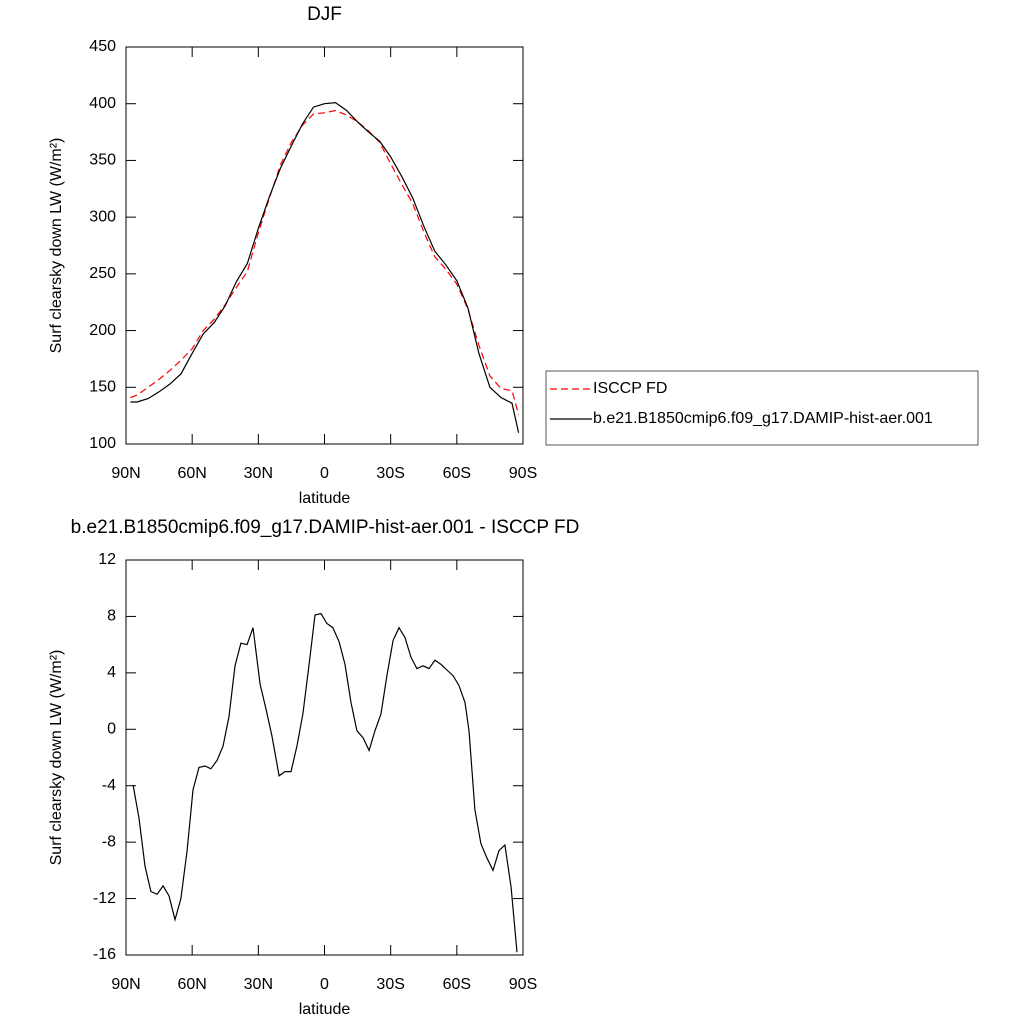 The width and height of the screenshot is (1024, 1029). What do you see at coordinates (102, 443) in the screenshot?
I see `y-tick-label: 100` at bounding box center [102, 443].